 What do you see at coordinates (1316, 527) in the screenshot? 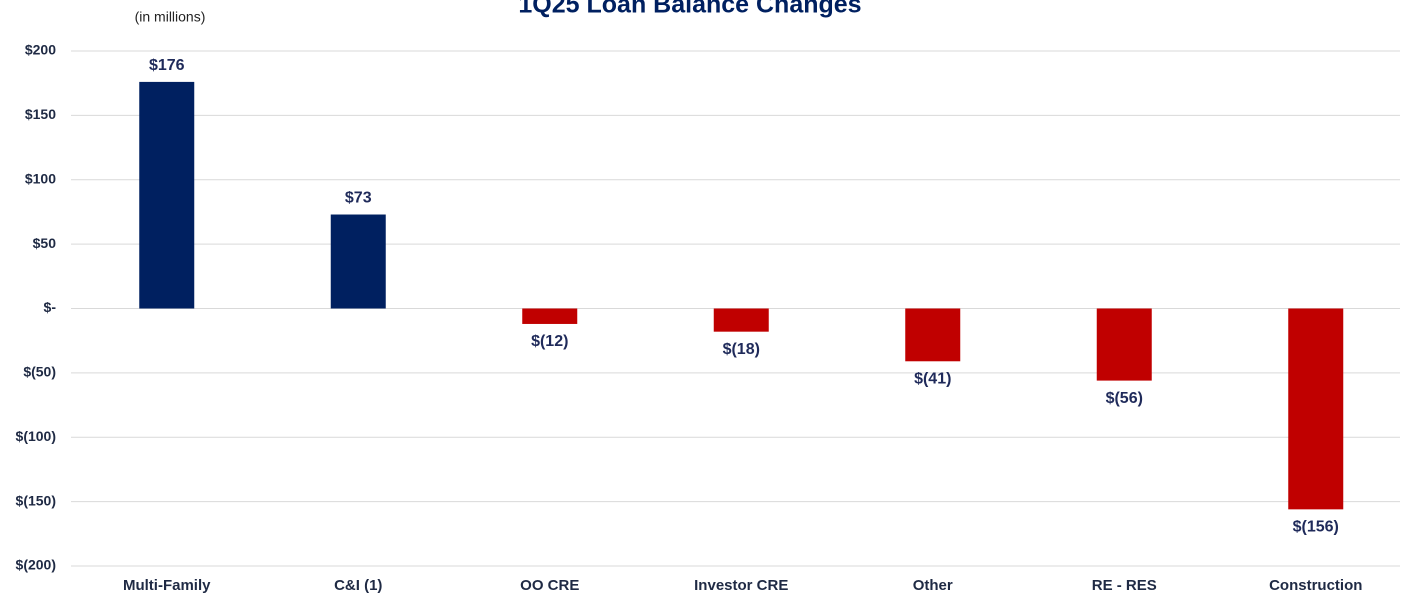
I see `data-label: $(156)` at bounding box center [1316, 527].